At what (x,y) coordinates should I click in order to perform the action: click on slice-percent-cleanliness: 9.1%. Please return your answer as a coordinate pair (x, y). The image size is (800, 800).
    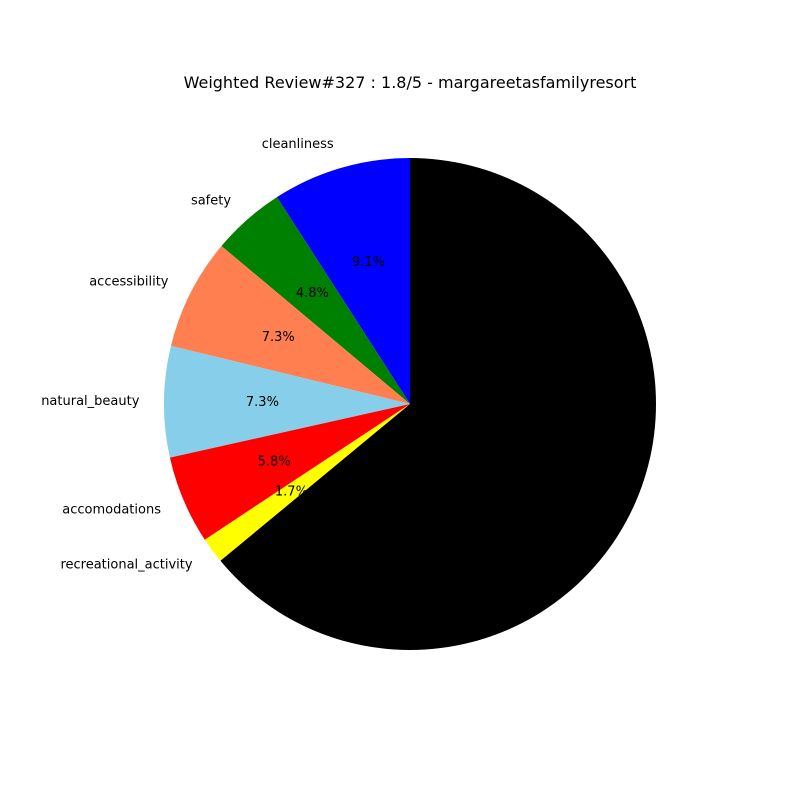
    Looking at the image, I should click on (368, 262).